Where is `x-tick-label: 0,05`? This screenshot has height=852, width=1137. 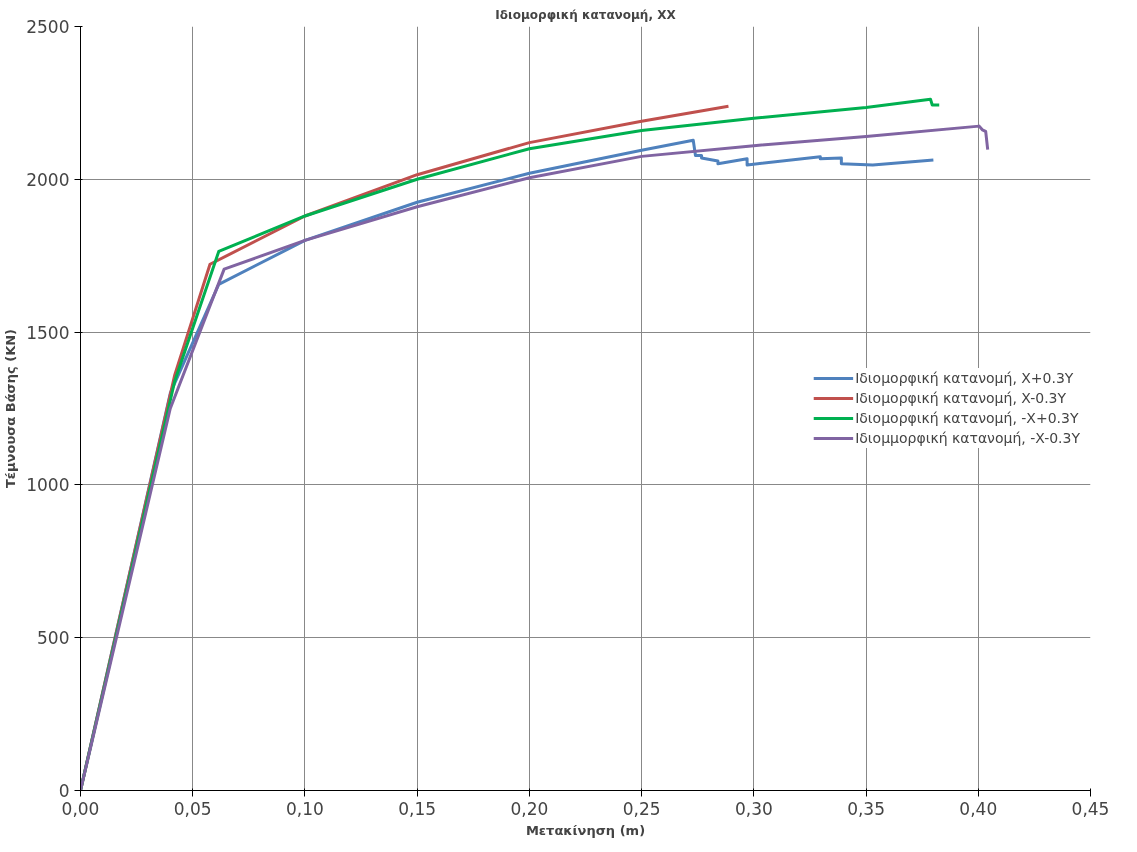
x-tick-label: 0,05 is located at coordinates (192, 808).